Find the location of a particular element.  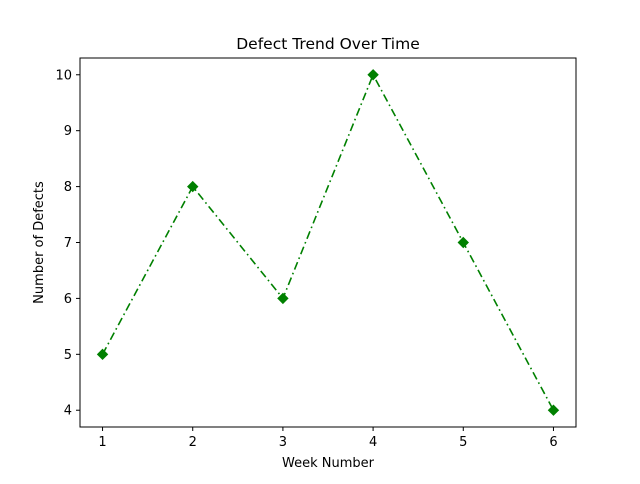

x-axis-label: Week Number is located at coordinates (328, 463).